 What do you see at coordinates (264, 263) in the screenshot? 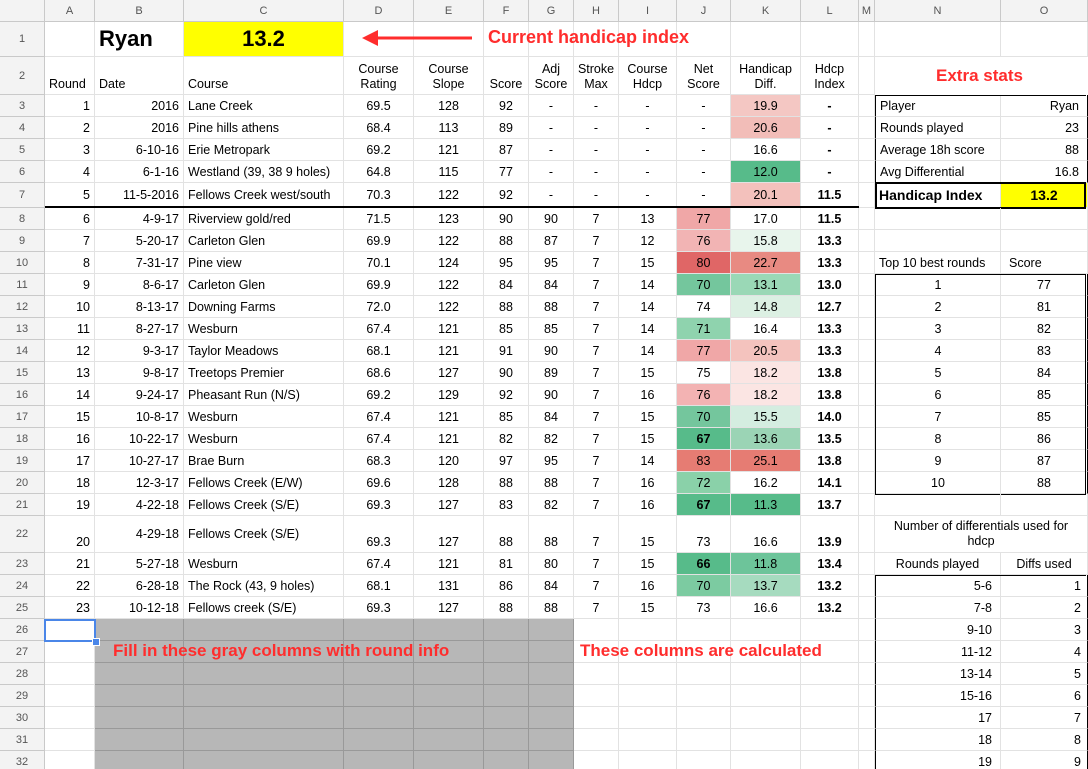
I see `round-course: Pine view` at bounding box center [264, 263].